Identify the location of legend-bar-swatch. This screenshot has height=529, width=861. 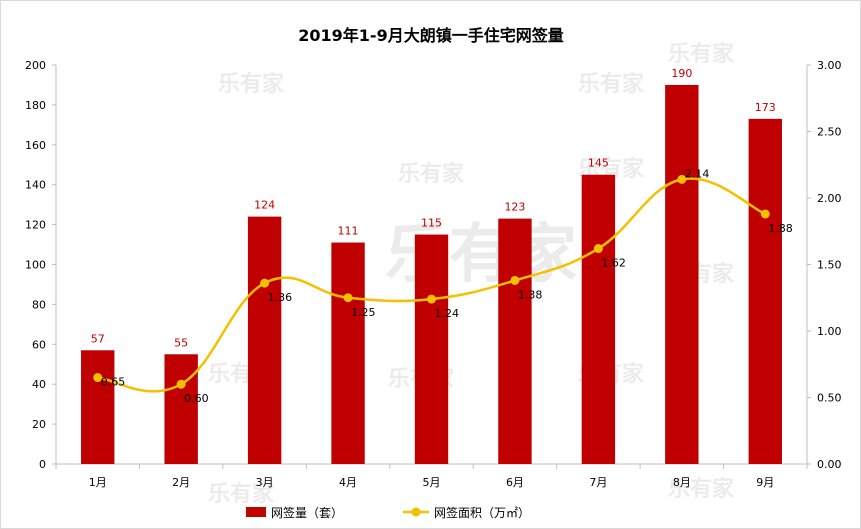
(256, 512).